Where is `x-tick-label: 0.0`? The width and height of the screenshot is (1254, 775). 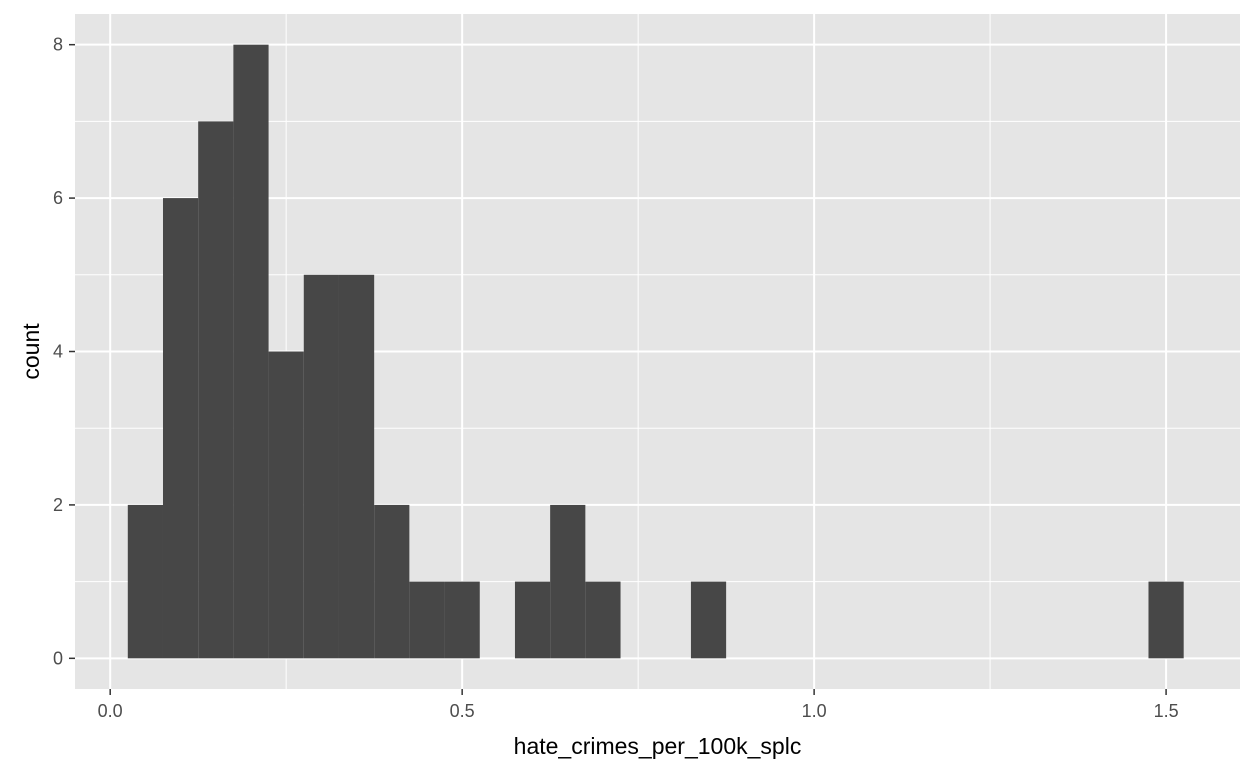
x-tick-label: 0.0 is located at coordinates (110, 711).